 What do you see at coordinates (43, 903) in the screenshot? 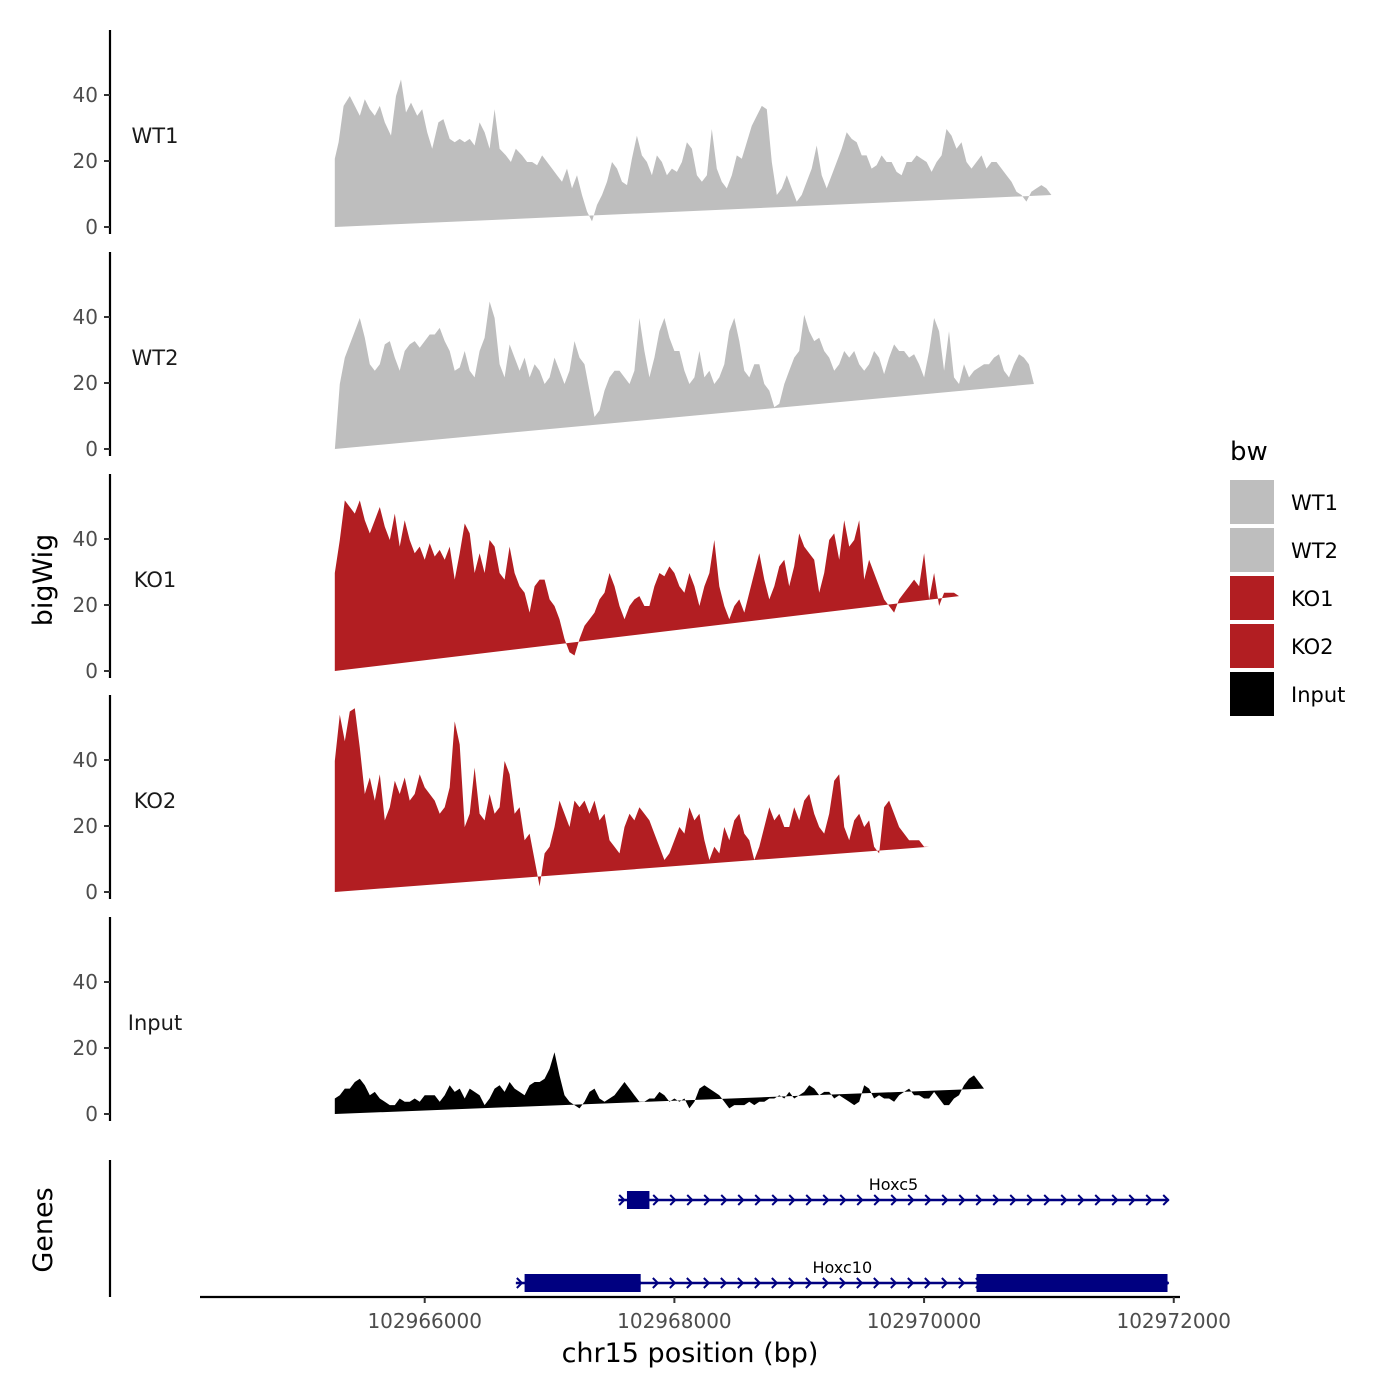
I see `y-axis-title-group: bigWig Genes` at bounding box center [43, 903].